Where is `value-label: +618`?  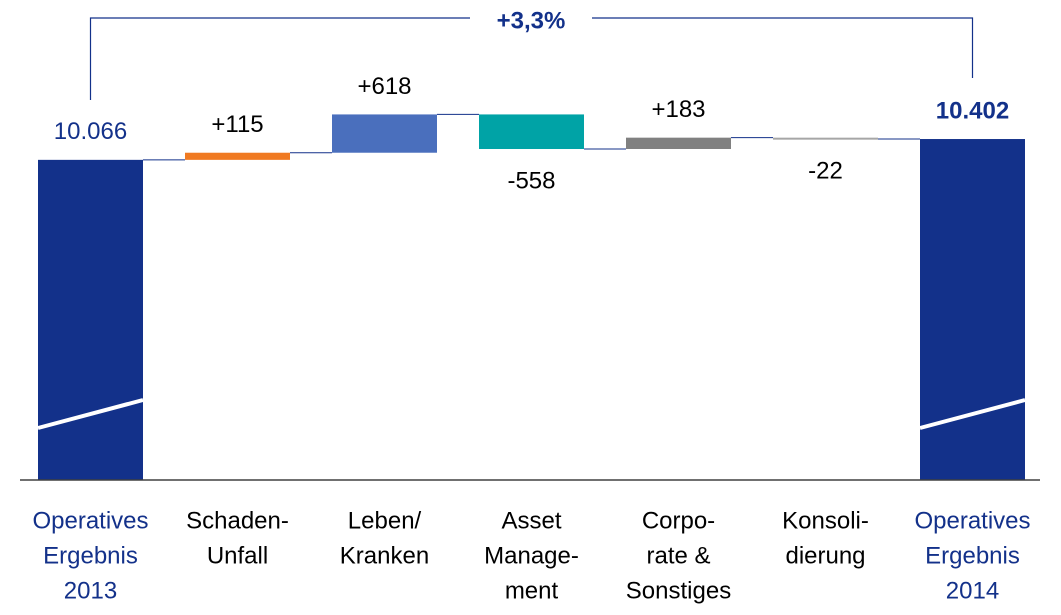 value-label: +618 is located at coordinates (384, 86).